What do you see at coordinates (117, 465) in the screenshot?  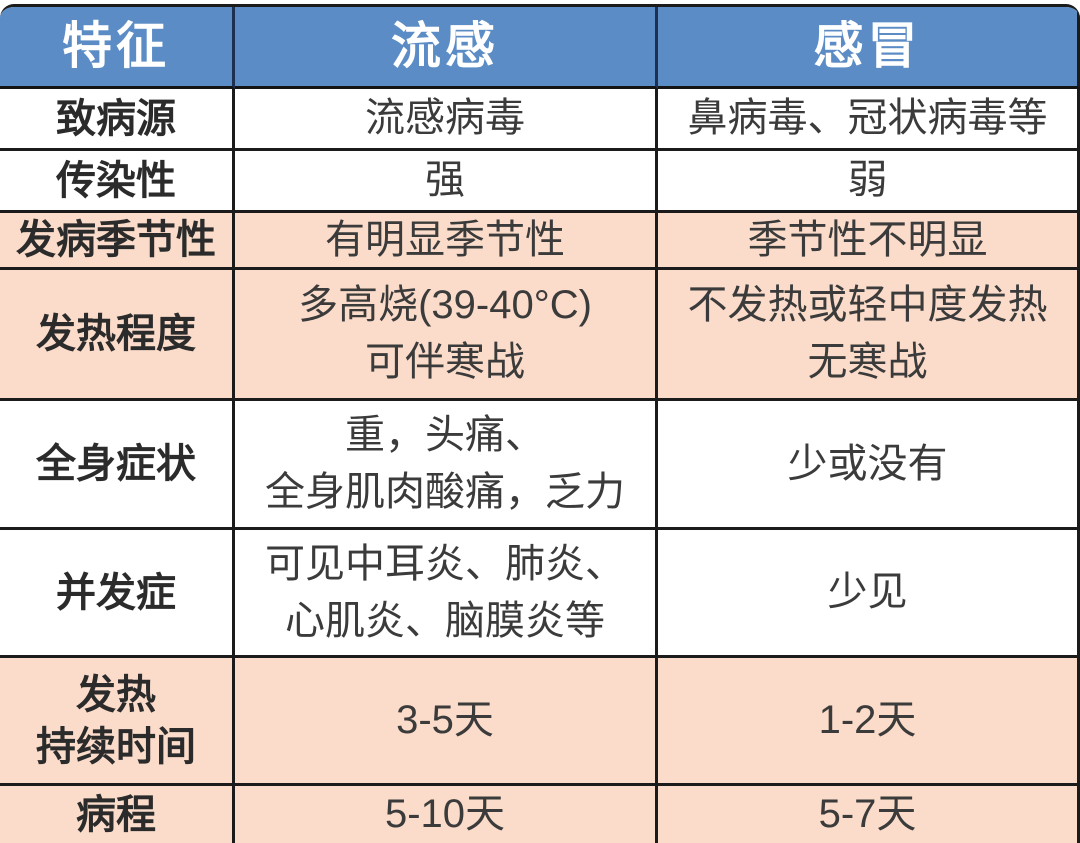 I see `row-systemic-symptoms-label: 全身症状` at bounding box center [117, 465].